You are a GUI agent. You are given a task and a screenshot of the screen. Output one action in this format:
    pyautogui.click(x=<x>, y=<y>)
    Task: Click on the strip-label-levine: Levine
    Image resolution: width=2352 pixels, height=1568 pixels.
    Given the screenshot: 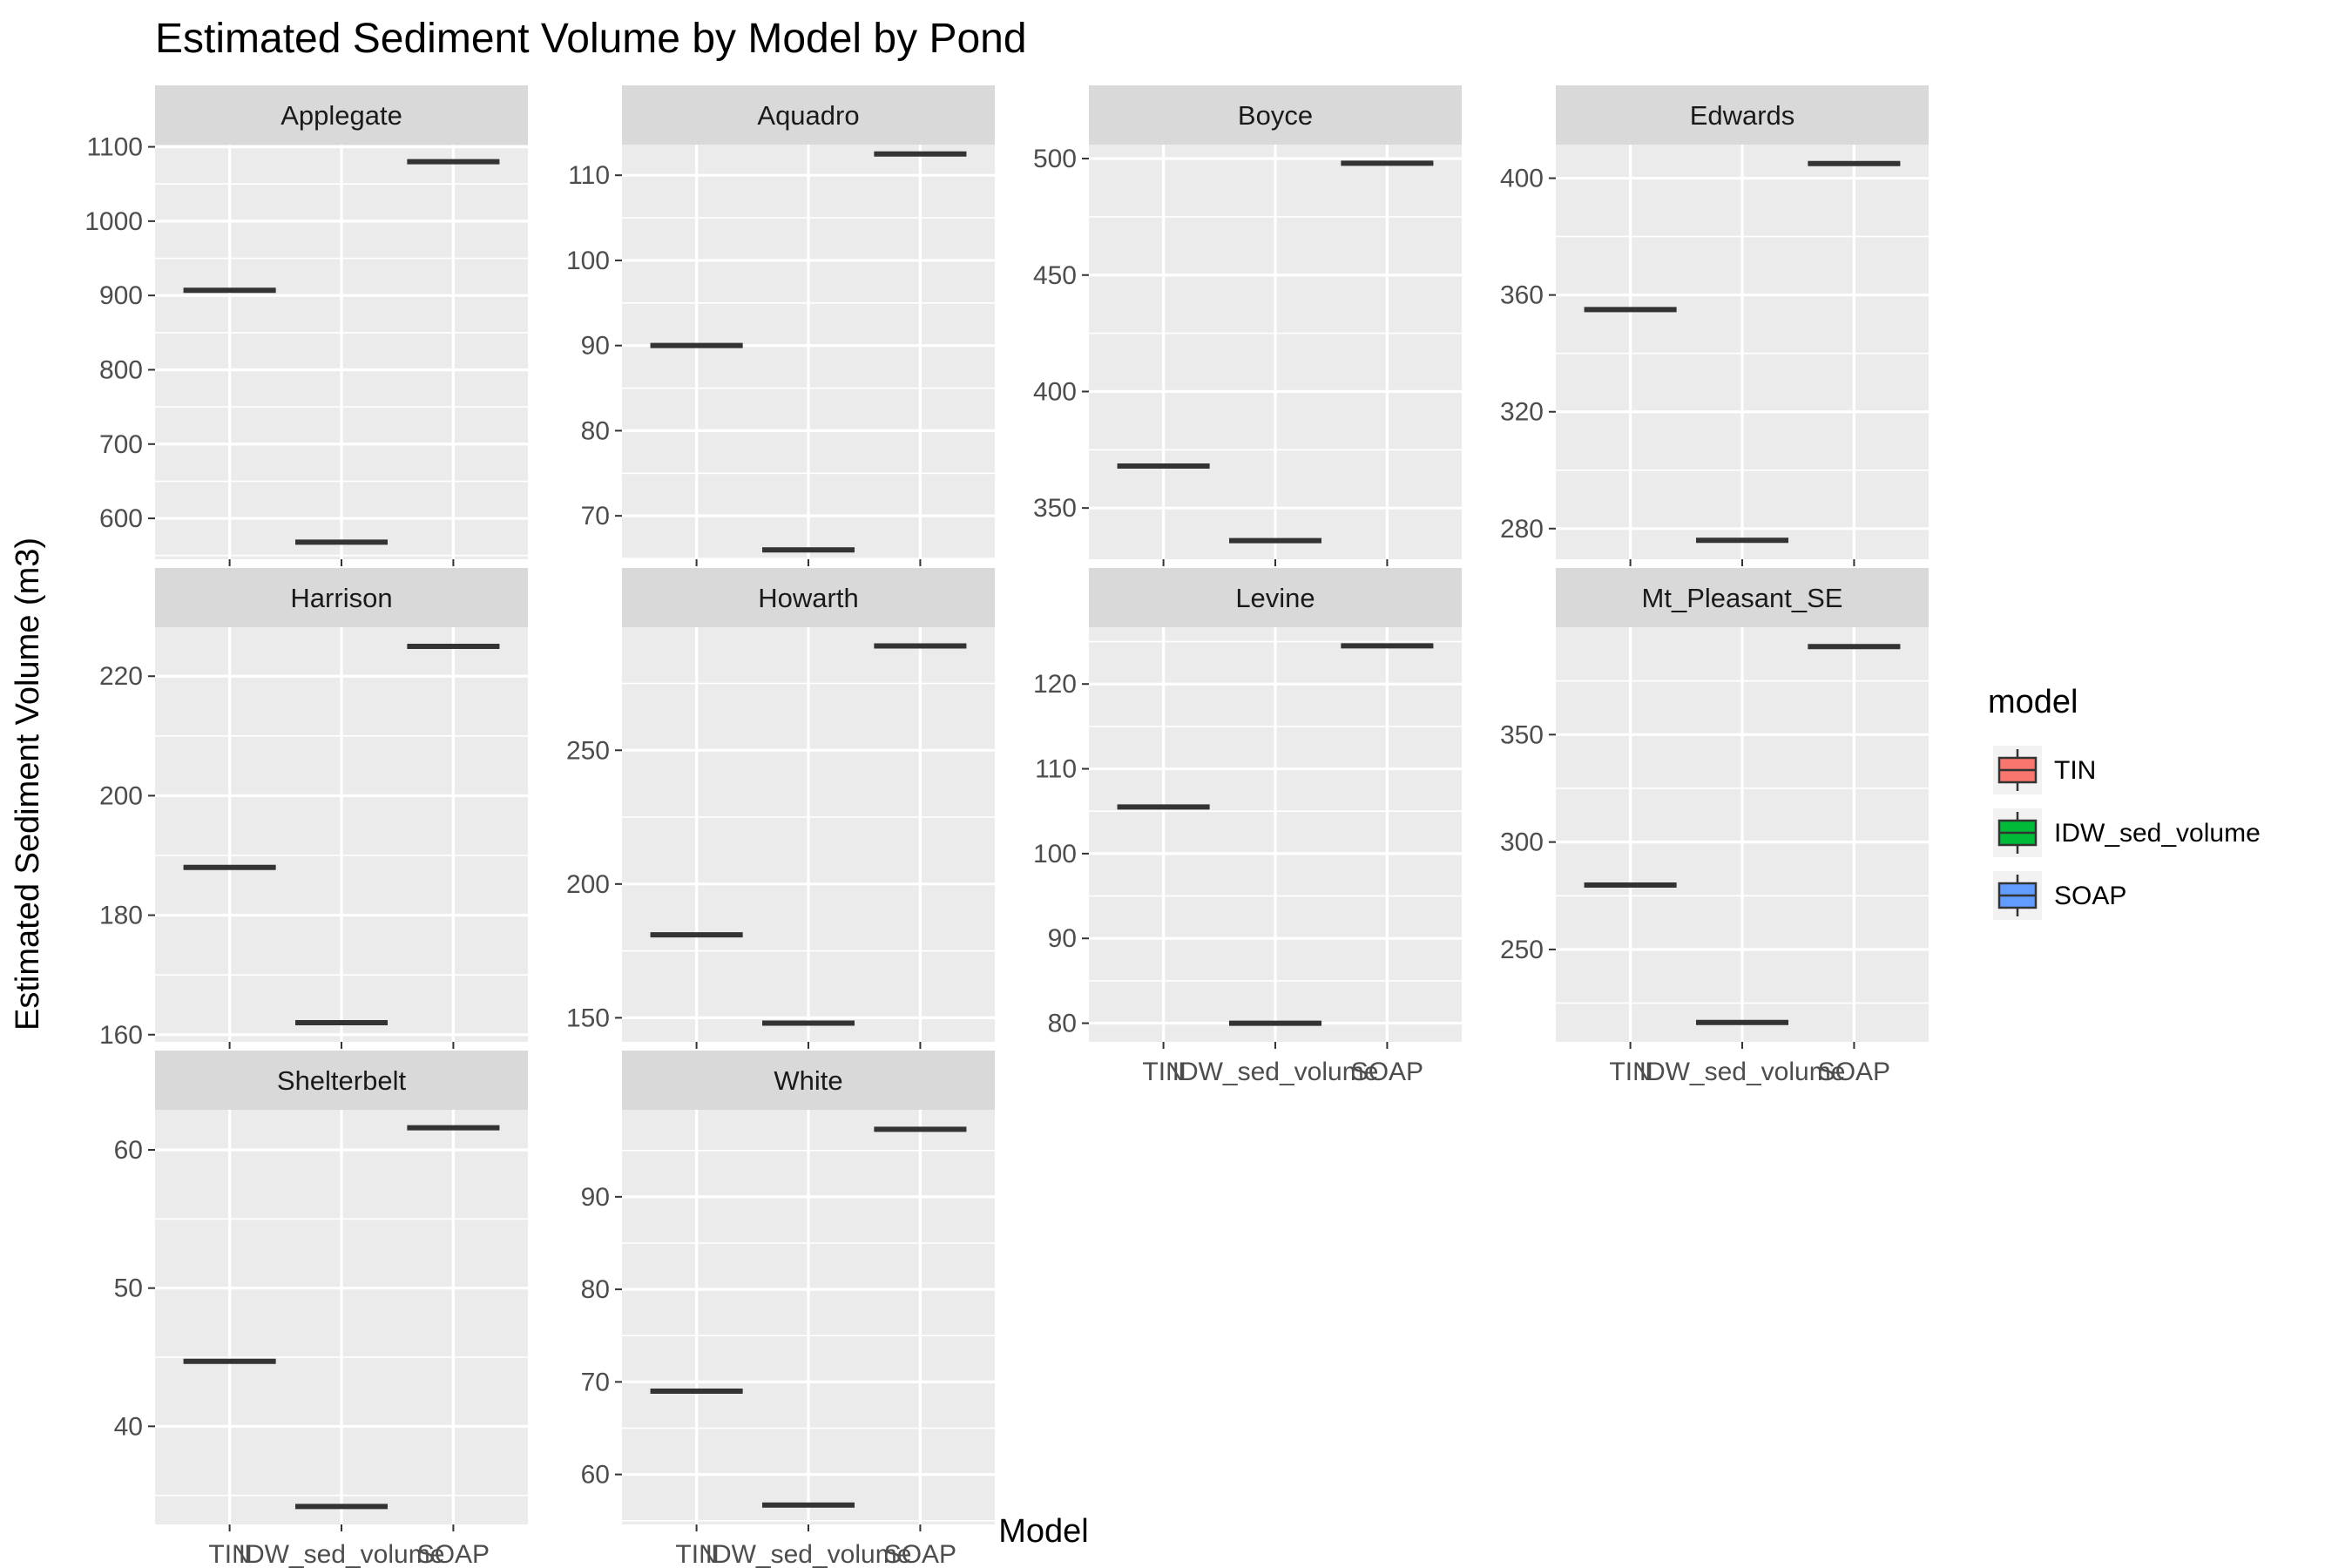 What is the action you would take?
    pyautogui.click(x=1275, y=598)
    